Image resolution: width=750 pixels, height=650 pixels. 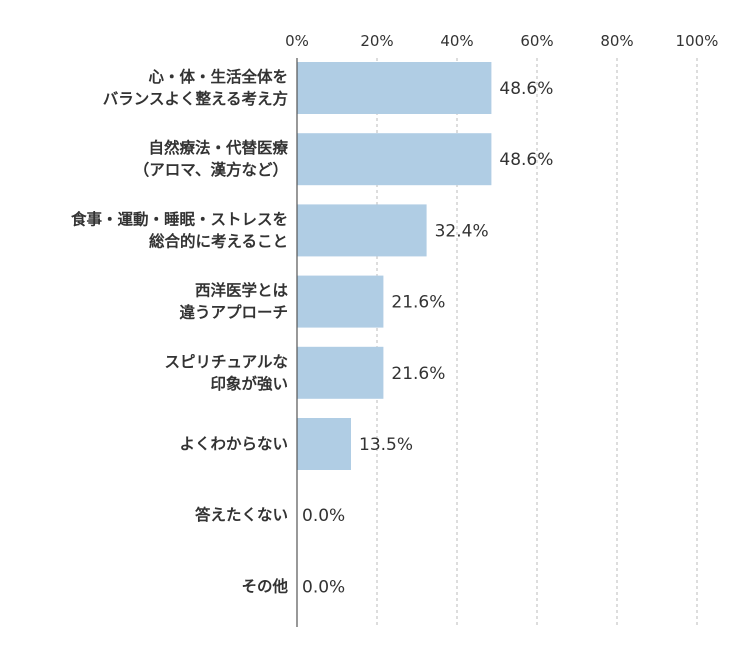 What do you see at coordinates (233, 312) in the screenshot?
I see `category-label-line: 違うアプローチ` at bounding box center [233, 312].